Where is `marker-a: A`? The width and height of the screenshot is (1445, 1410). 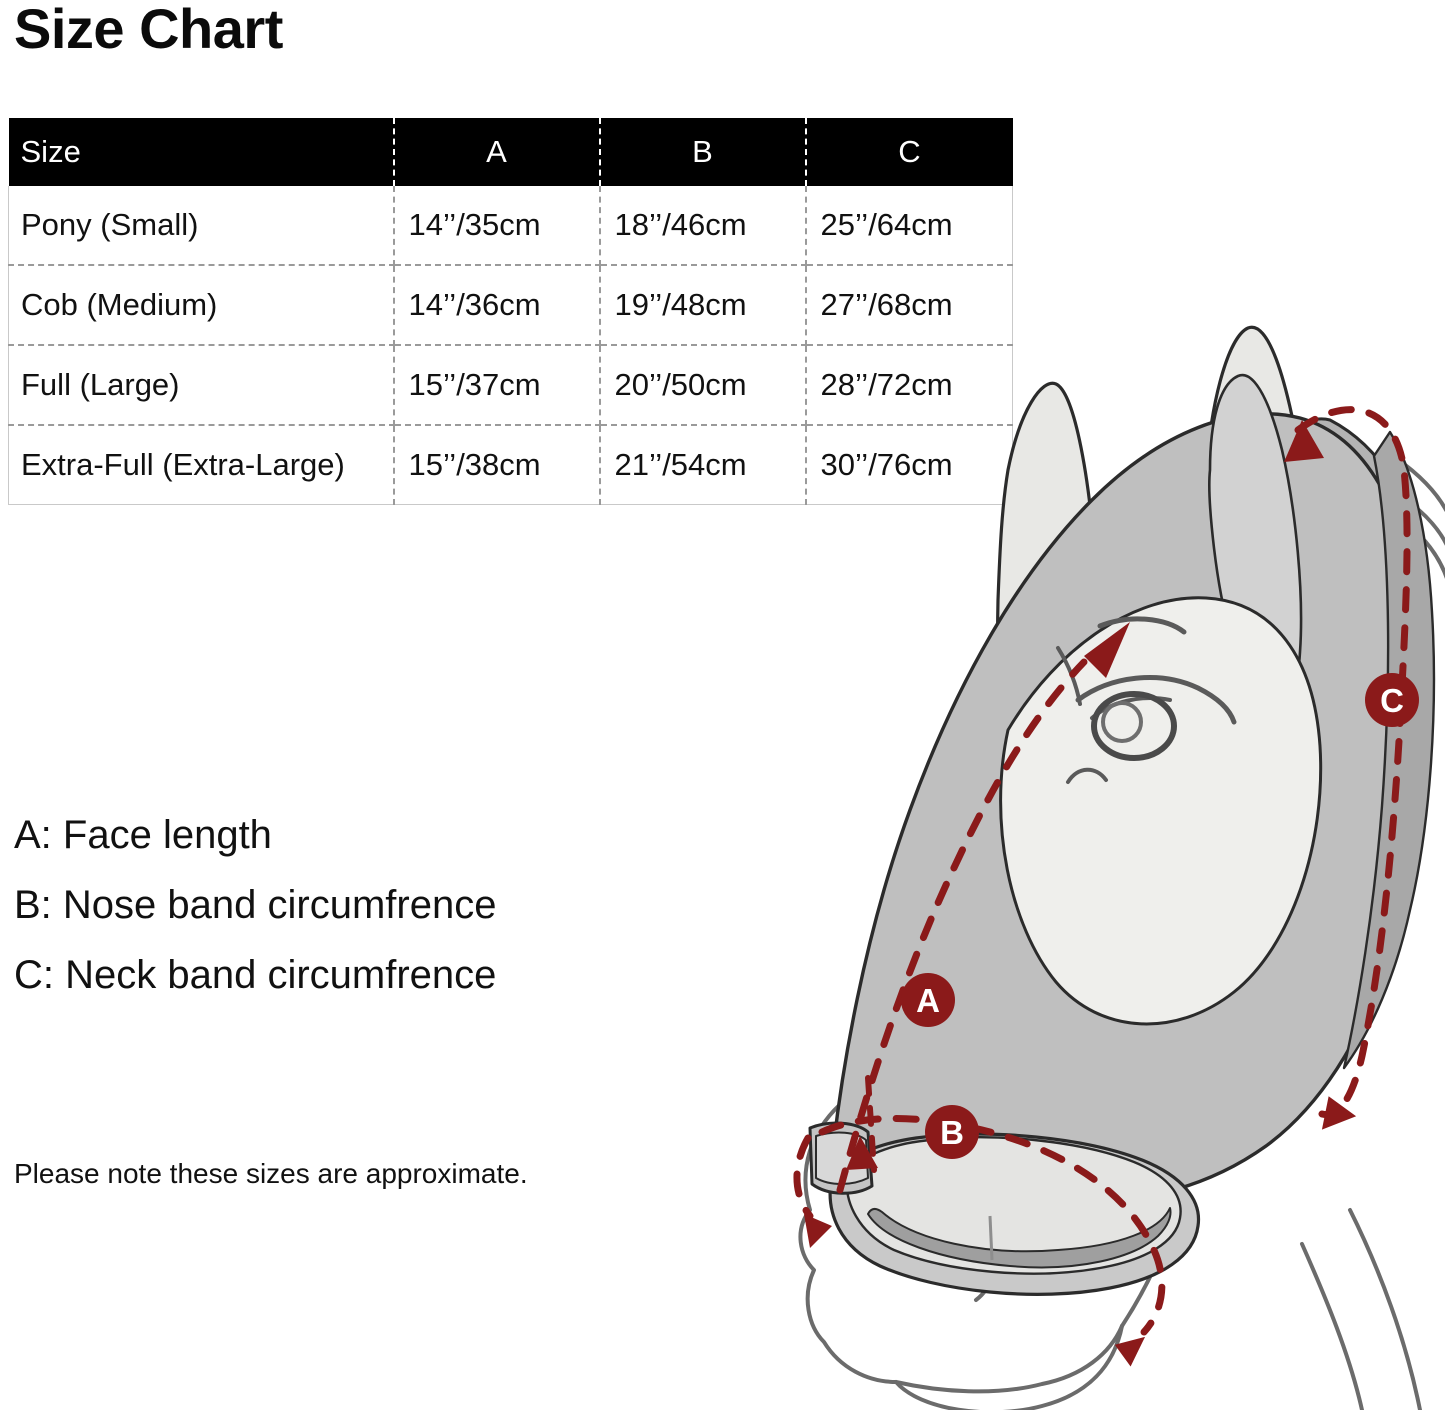 marker-a: A is located at coordinates (928, 1000).